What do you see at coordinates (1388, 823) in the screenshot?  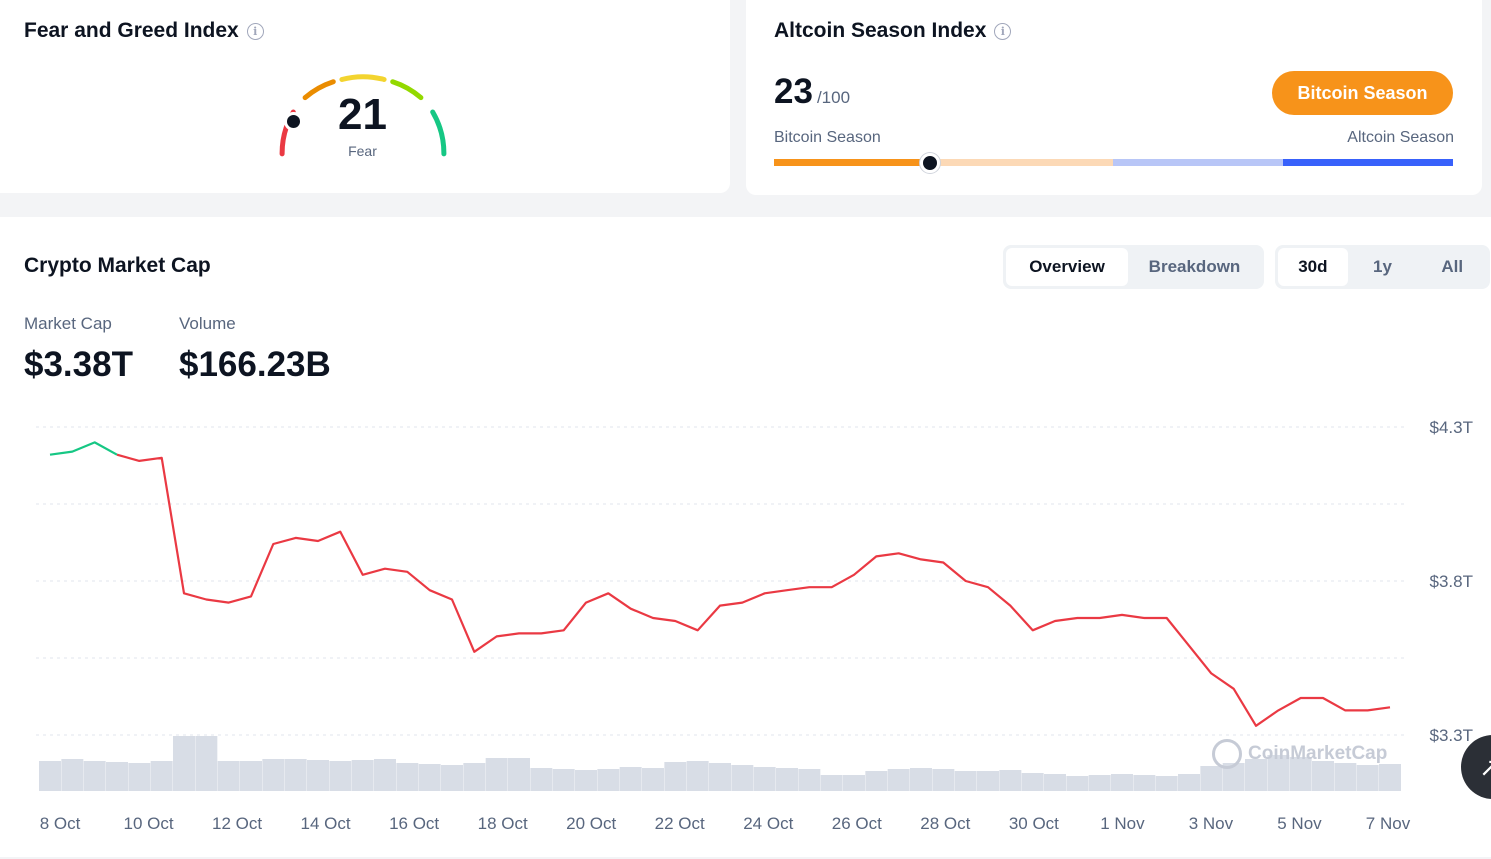 I see `x-tick-label: 7 Nov` at bounding box center [1388, 823].